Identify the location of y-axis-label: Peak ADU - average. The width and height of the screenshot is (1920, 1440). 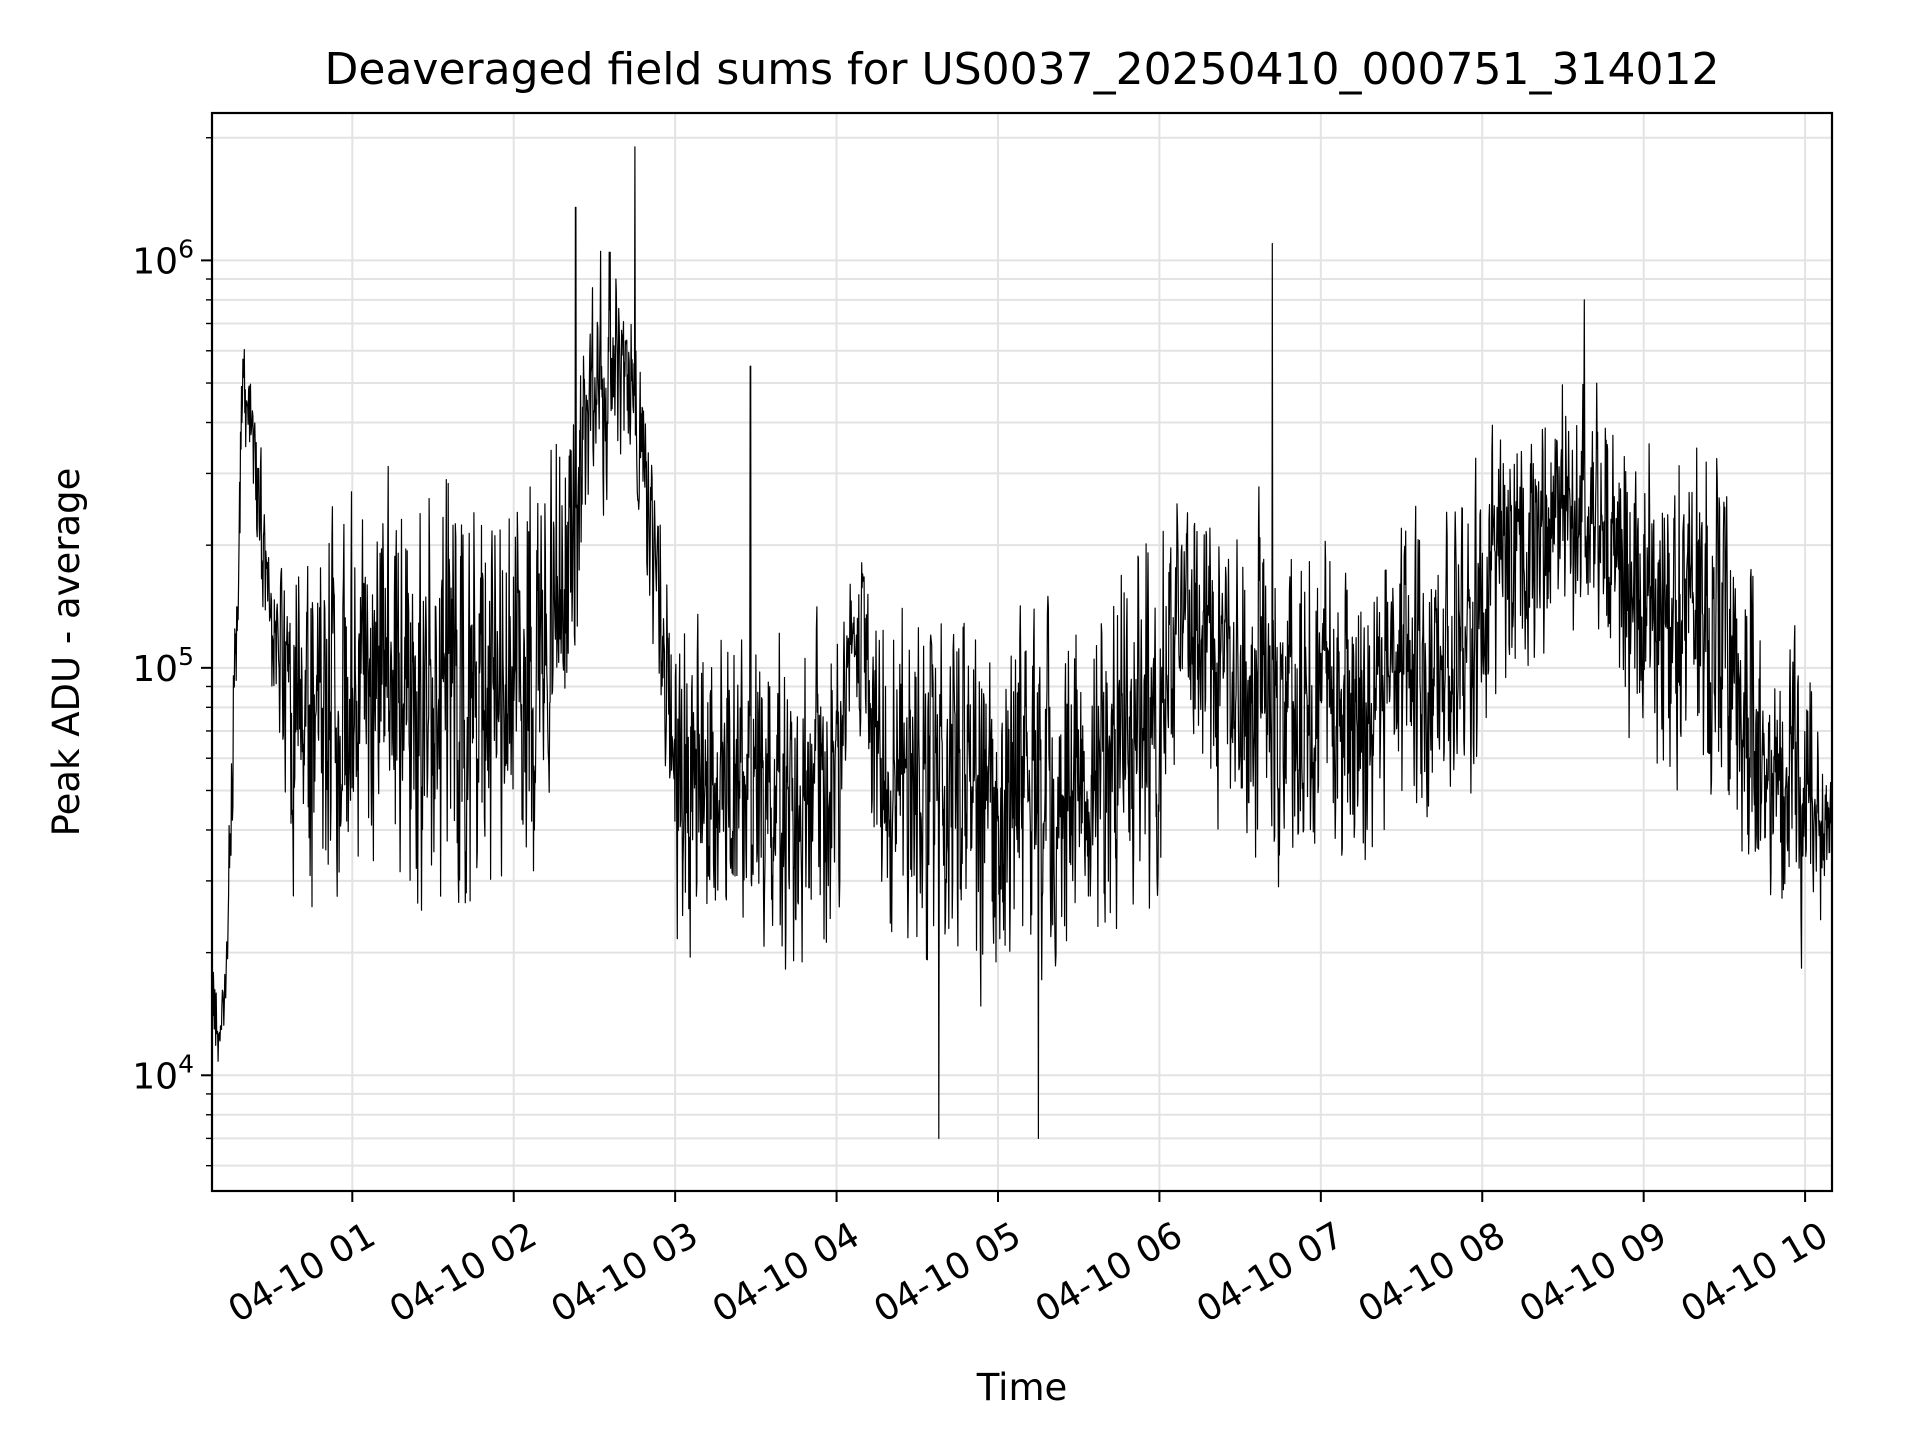
(66, 652).